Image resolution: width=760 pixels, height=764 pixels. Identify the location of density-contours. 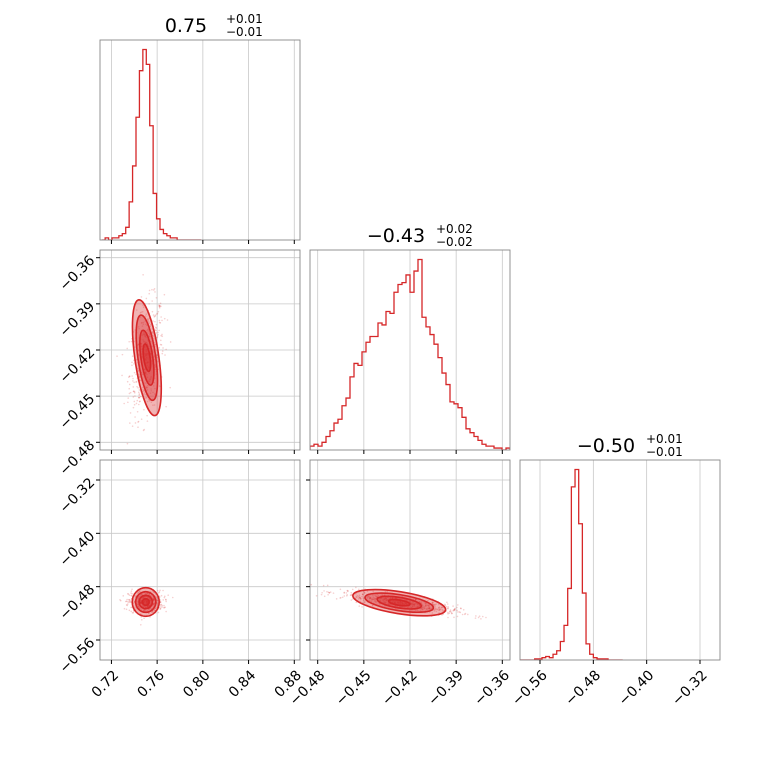
(399, 602).